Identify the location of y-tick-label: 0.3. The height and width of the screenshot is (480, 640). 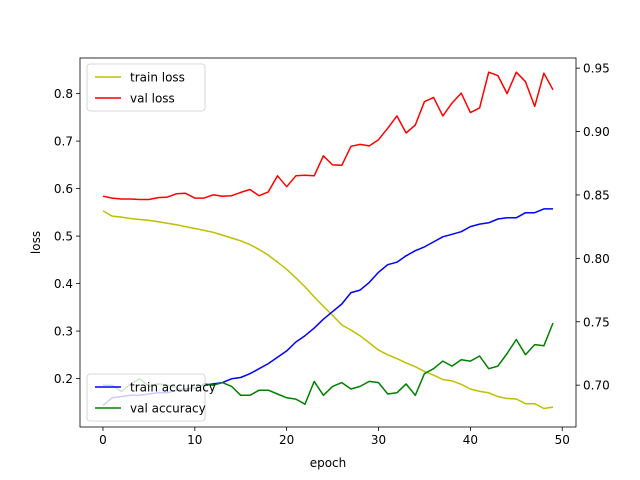
(63, 332).